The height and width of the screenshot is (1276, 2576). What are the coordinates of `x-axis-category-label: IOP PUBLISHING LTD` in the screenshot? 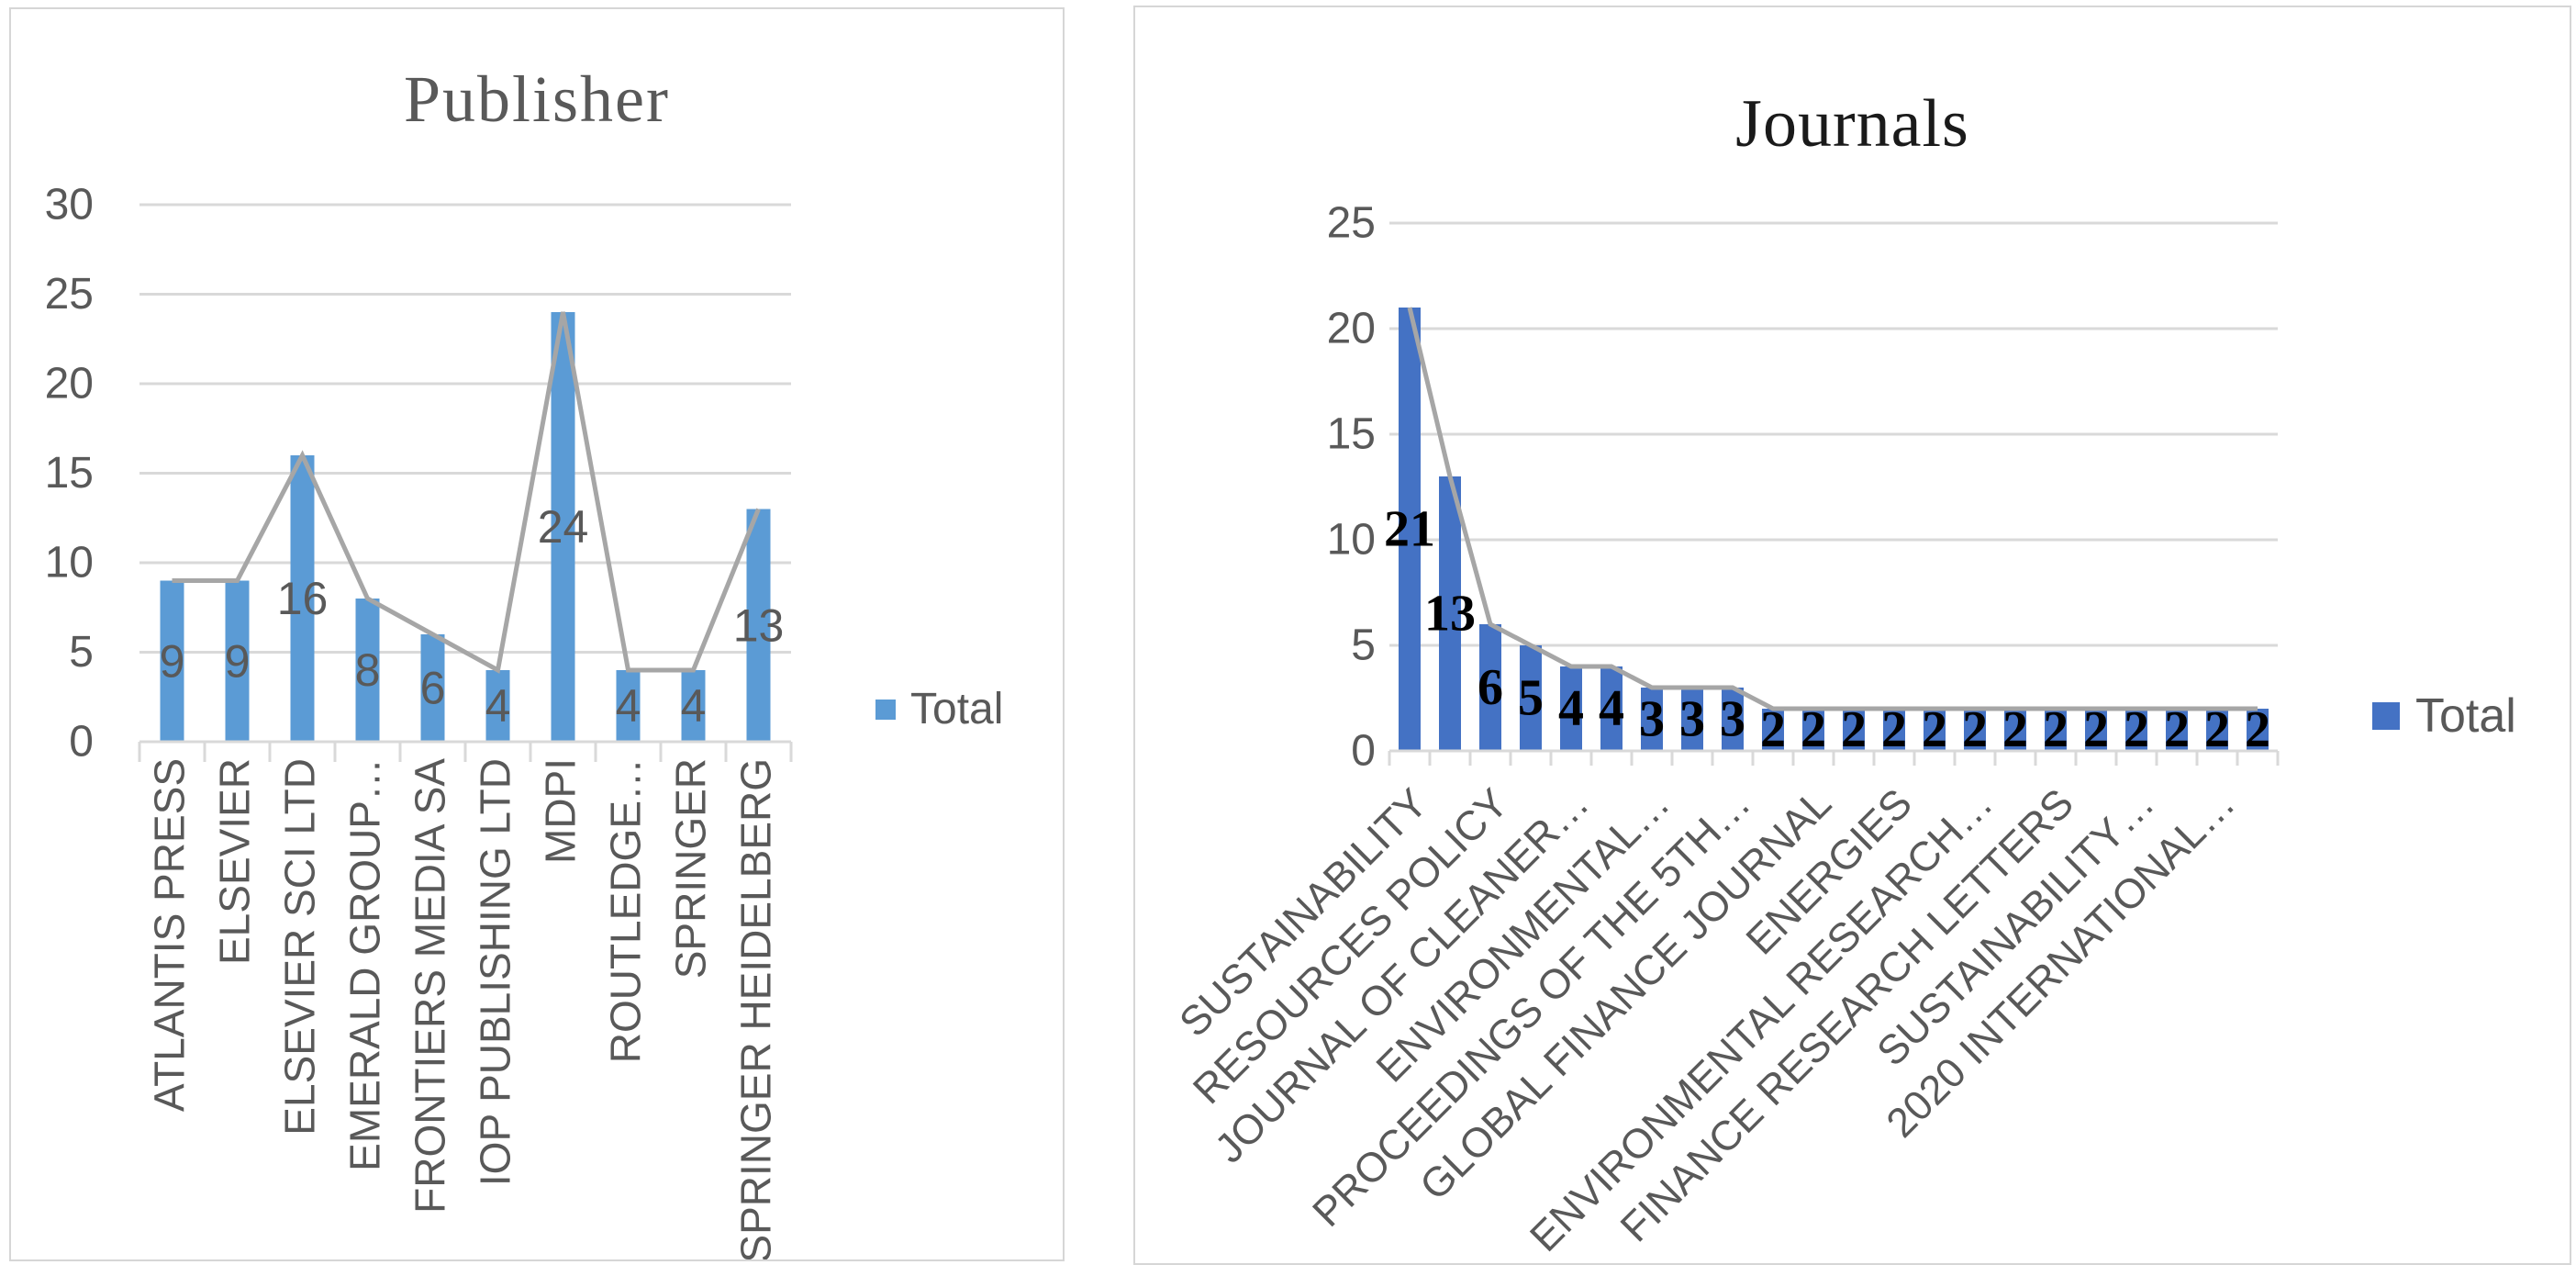 It's located at (495, 972).